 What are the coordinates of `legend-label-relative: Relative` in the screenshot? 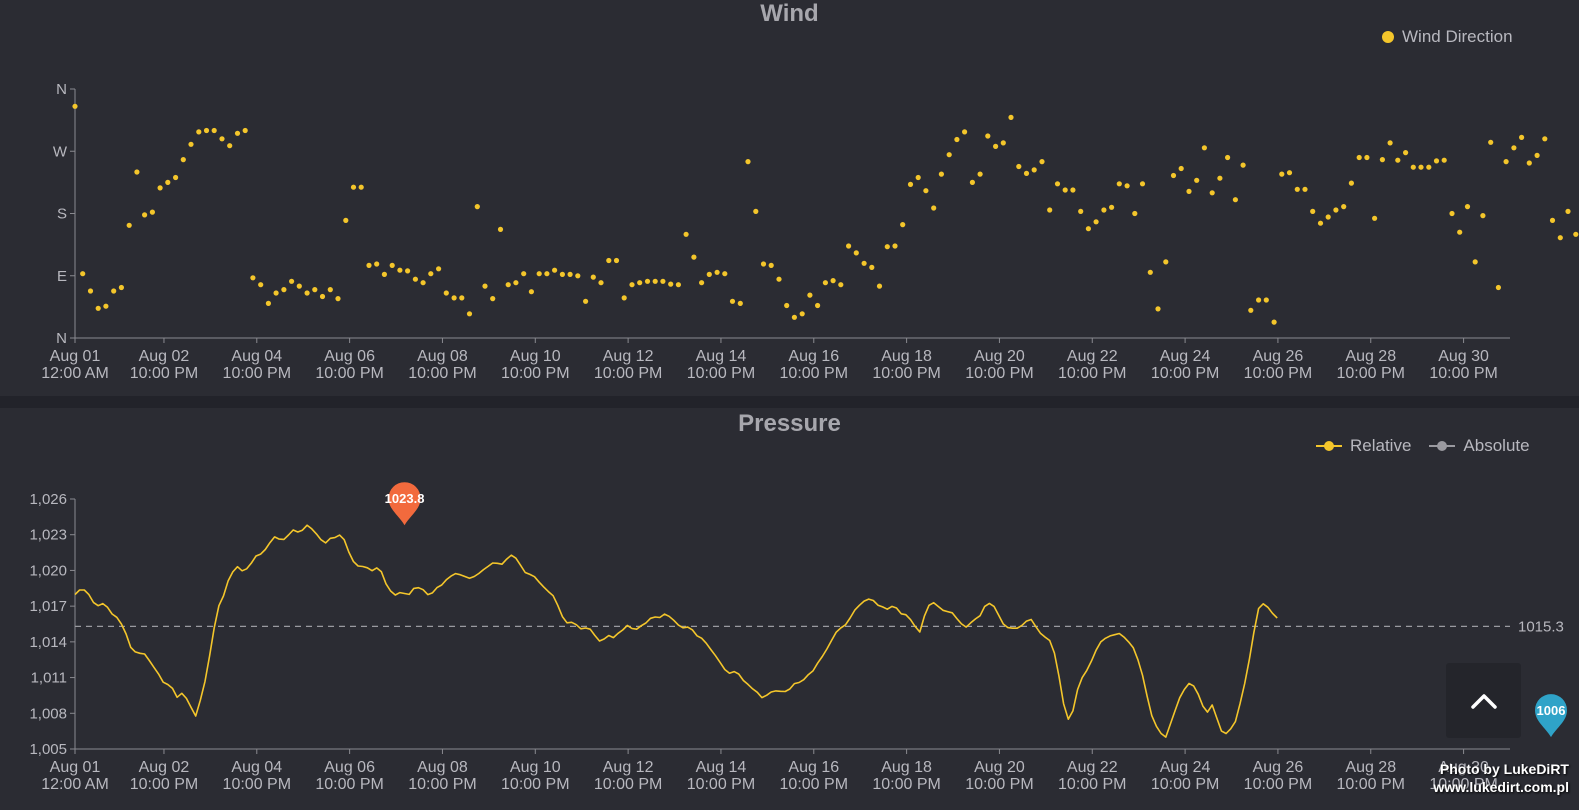 It's located at (1381, 445).